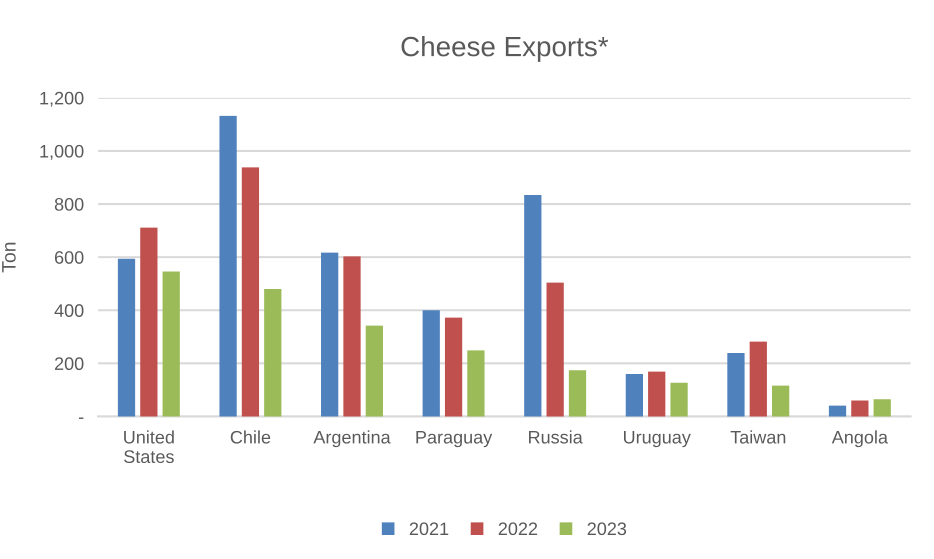 The image size is (934, 559). Describe the element at coordinates (454, 439) in the screenshot. I see `x-tick-label: Paraguay` at that location.